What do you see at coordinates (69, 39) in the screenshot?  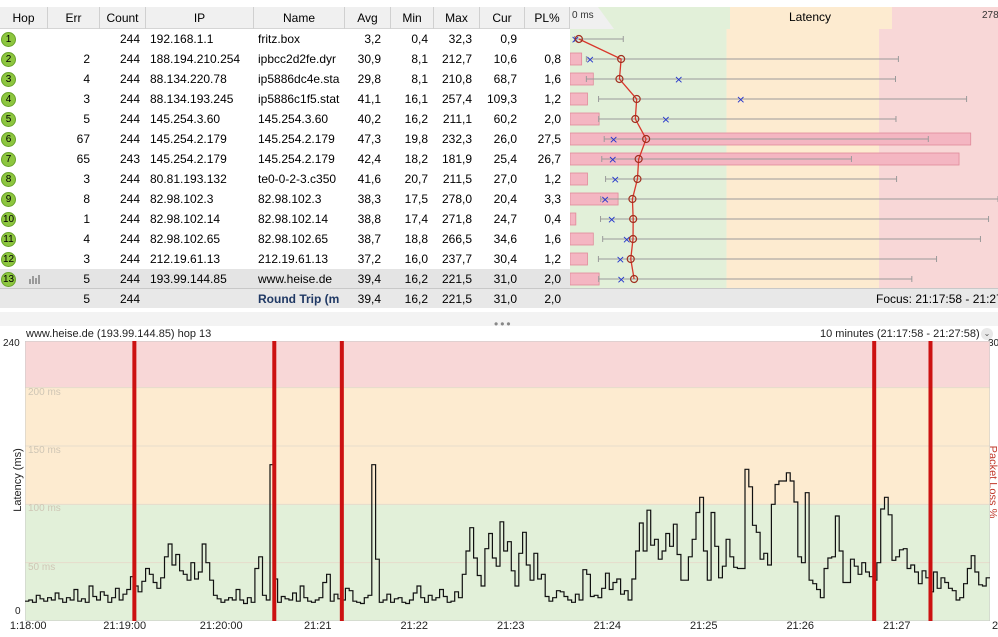 I see `cell-err` at bounding box center [69, 39].